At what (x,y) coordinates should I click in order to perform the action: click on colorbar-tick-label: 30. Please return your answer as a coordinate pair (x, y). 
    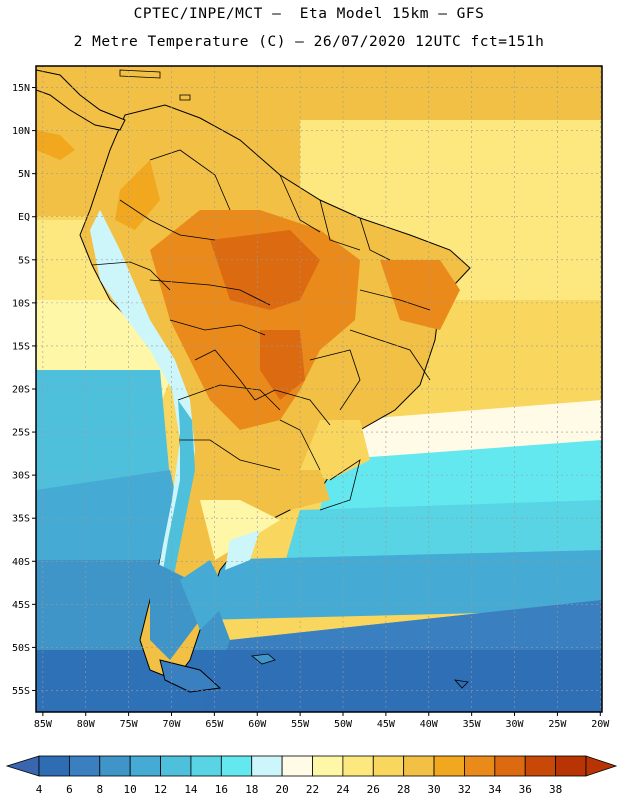
    Looking at the image, I should click on (433, 789).